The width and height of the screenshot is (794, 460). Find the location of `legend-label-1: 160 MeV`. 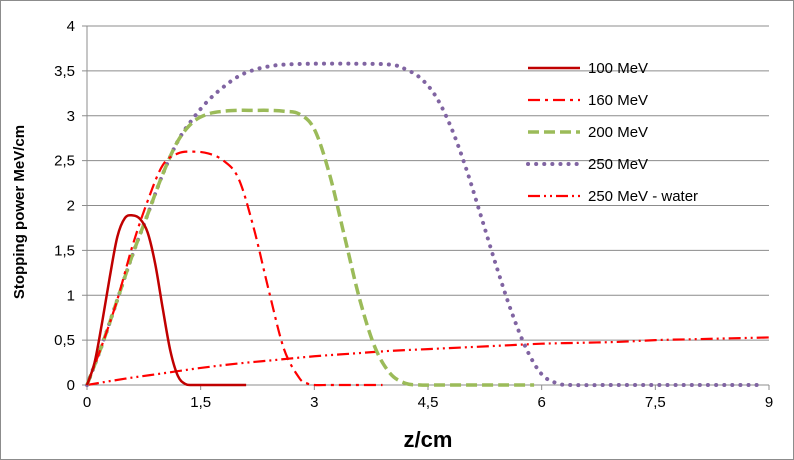

legend-label-1: 160 MeV is located at coordinates (618, 100).